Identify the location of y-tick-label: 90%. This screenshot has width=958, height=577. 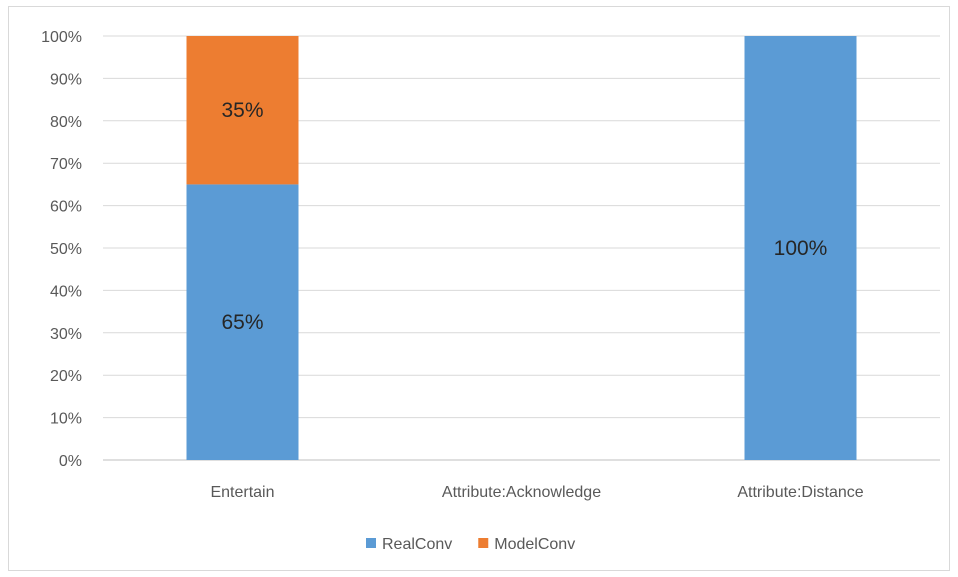
(66, 79).